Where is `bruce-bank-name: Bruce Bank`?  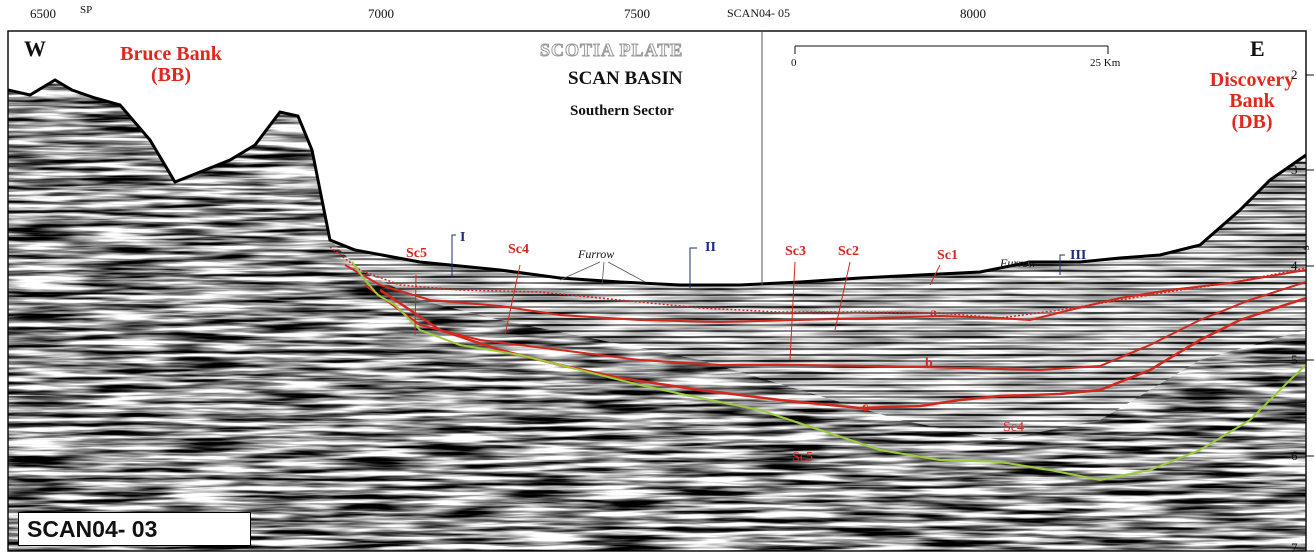 bruce-bank-name: Bruce Bank is located at coordinates (171, 54).